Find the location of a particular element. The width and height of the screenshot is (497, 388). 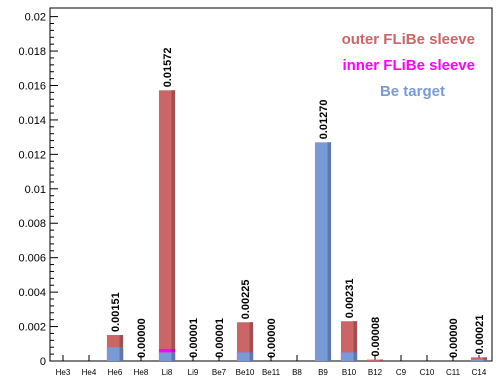

bar-outer-flibe-sleeve-be10 is located at coordinates (245, 341).